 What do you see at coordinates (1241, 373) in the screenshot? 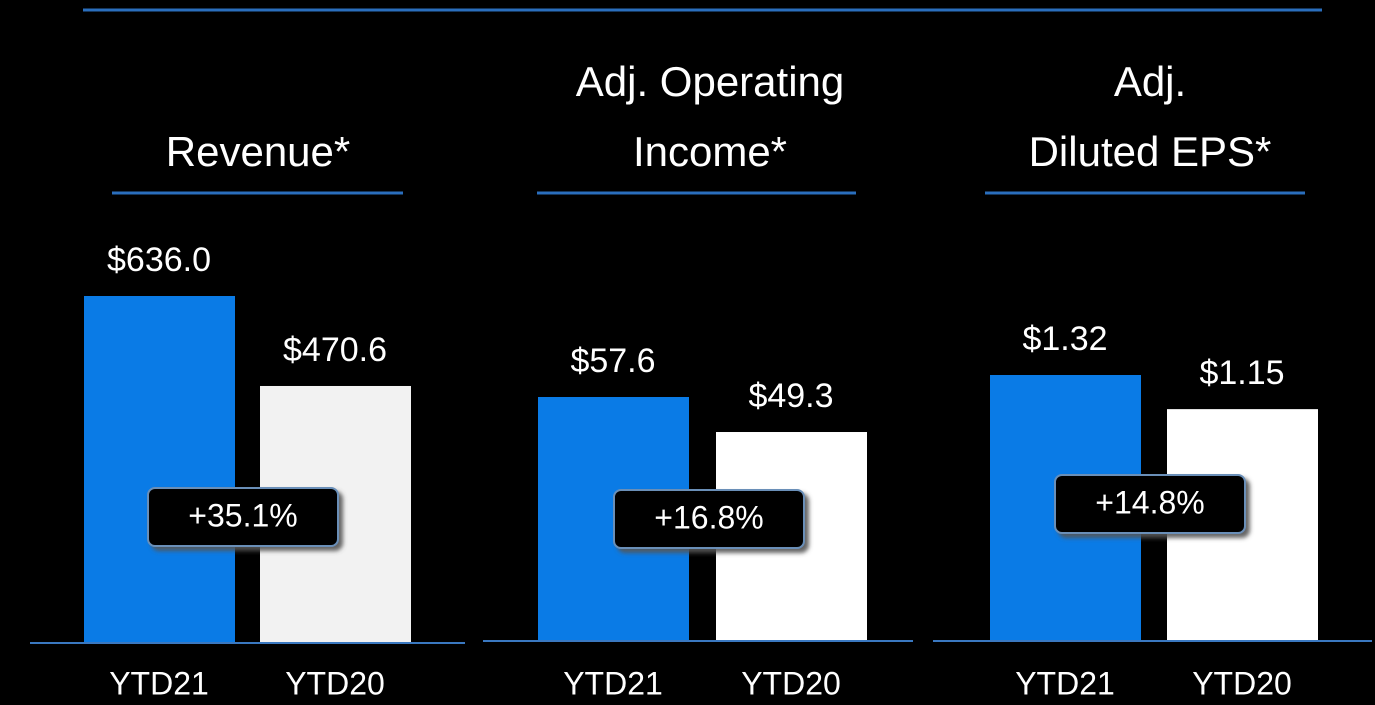
I see `value-label: $1.15` at bounding box center [1241, 373].